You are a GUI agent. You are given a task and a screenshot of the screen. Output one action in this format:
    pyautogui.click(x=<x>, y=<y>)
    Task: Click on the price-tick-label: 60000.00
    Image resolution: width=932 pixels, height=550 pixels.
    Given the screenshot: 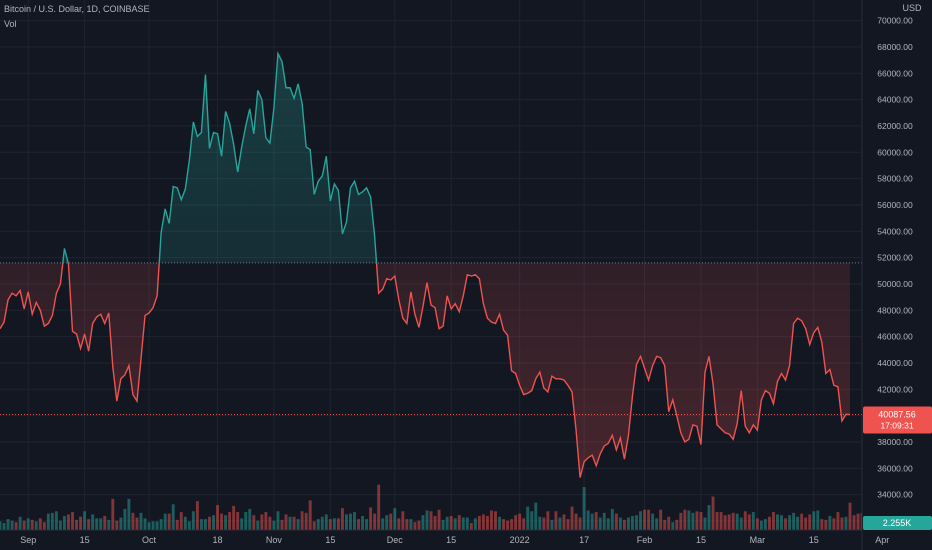 What is the action you would take?
    pyautogui.click(x=895, y=152)
    